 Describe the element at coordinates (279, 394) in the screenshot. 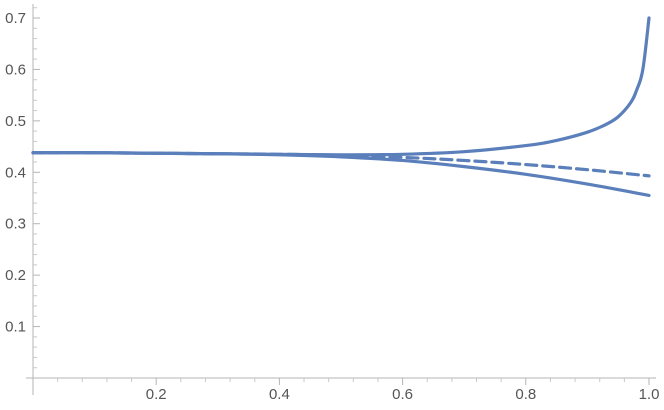

I see `x-tick-label: 0.4` at that location.